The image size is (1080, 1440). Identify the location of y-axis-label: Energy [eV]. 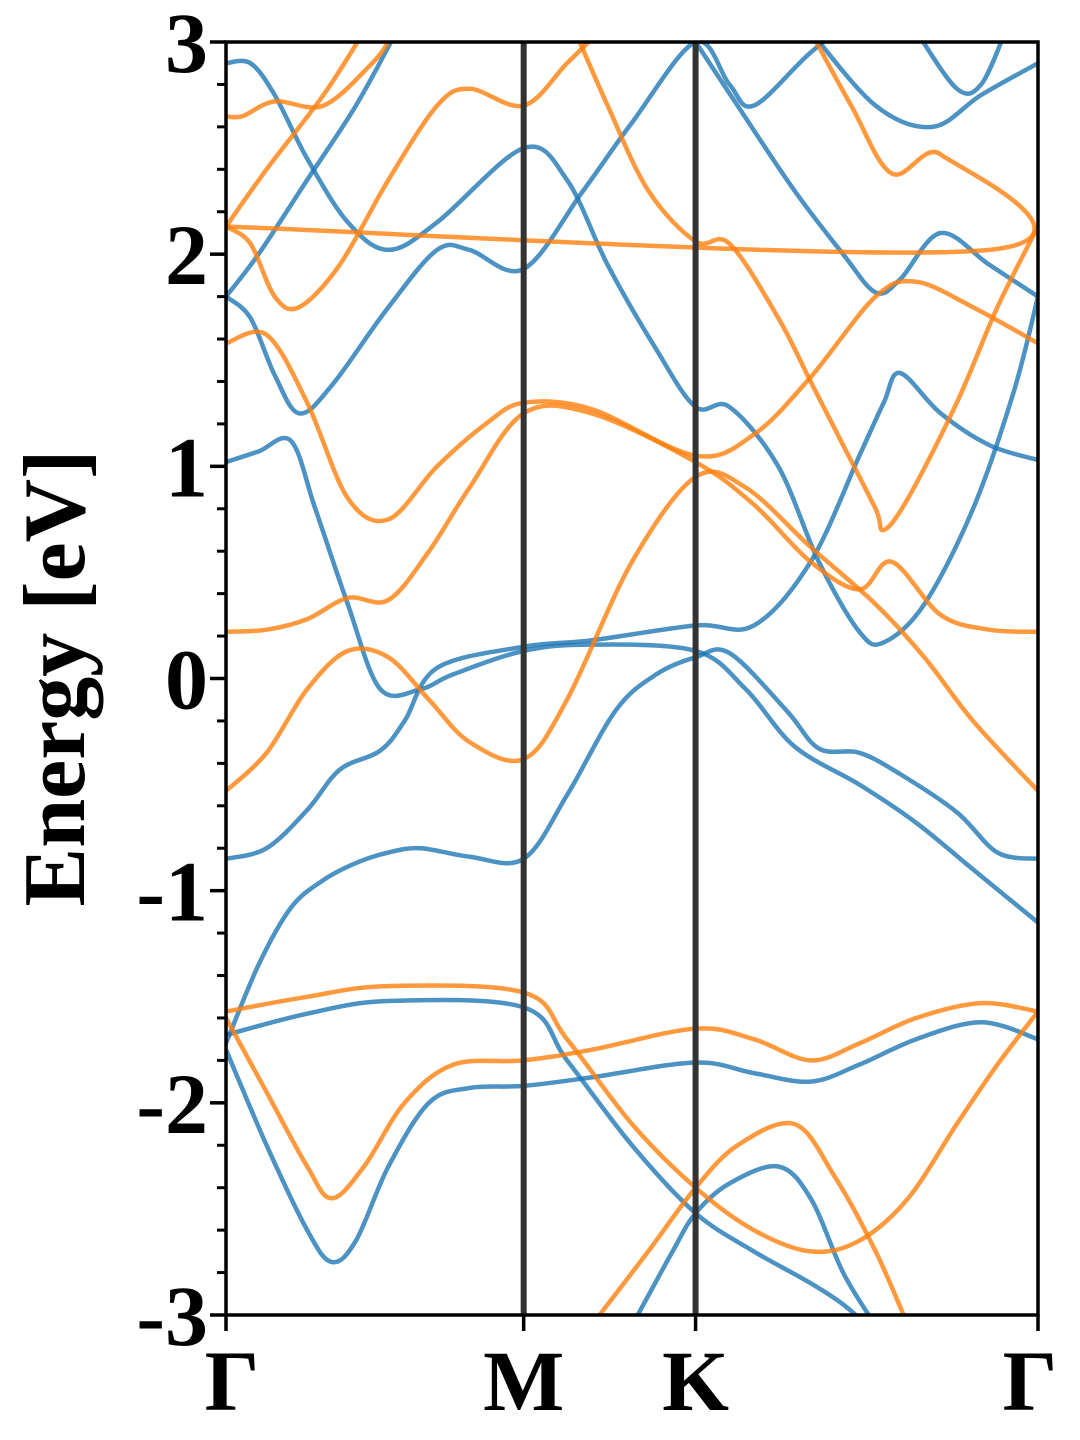
(55, 678).